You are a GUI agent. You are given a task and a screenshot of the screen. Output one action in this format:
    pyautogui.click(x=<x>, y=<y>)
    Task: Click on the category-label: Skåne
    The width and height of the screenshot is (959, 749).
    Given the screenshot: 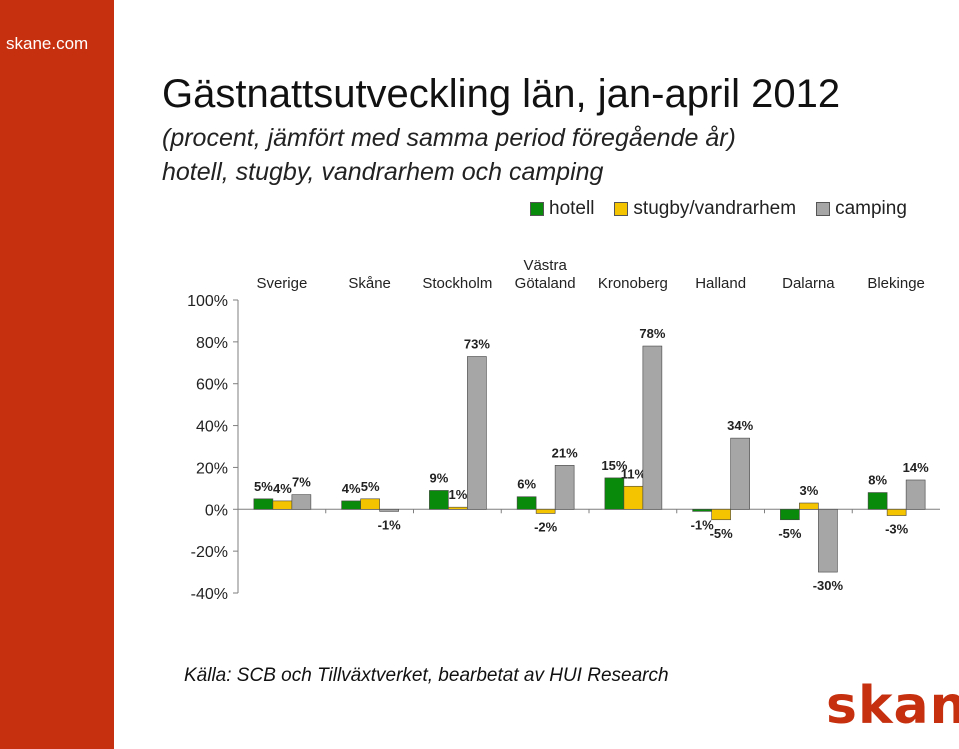 What is the action you would take?
    pyautogui.click(x=369, y=283)
    